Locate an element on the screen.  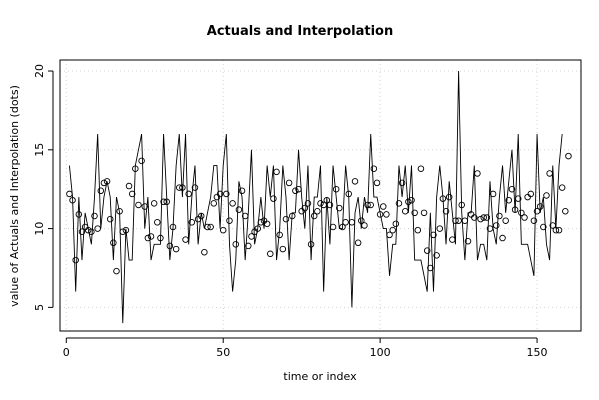
chart-title: Actuals and Interpolation is located at coordinates (300, 31).